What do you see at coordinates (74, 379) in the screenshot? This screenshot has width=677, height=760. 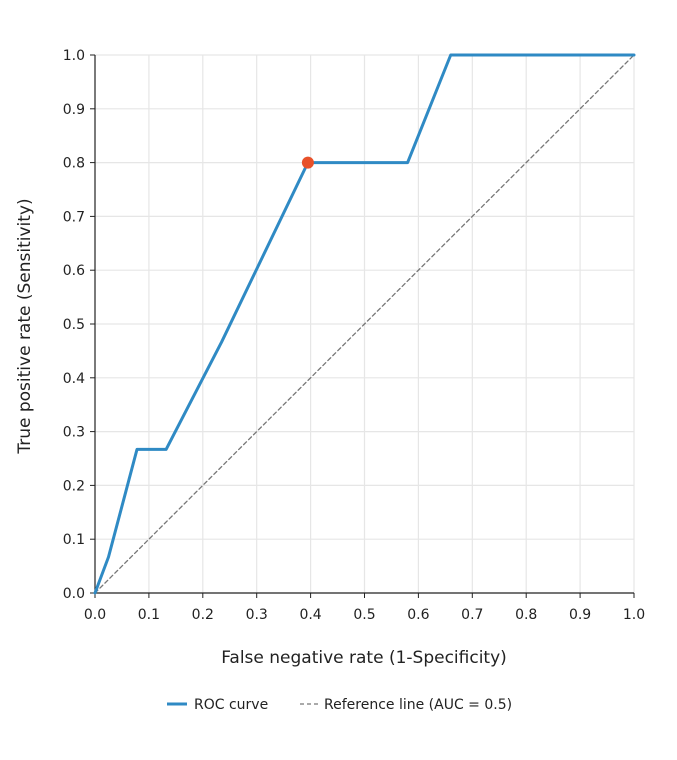 I see `y-tick-label: 0.4` at bounding box center [74, 379].